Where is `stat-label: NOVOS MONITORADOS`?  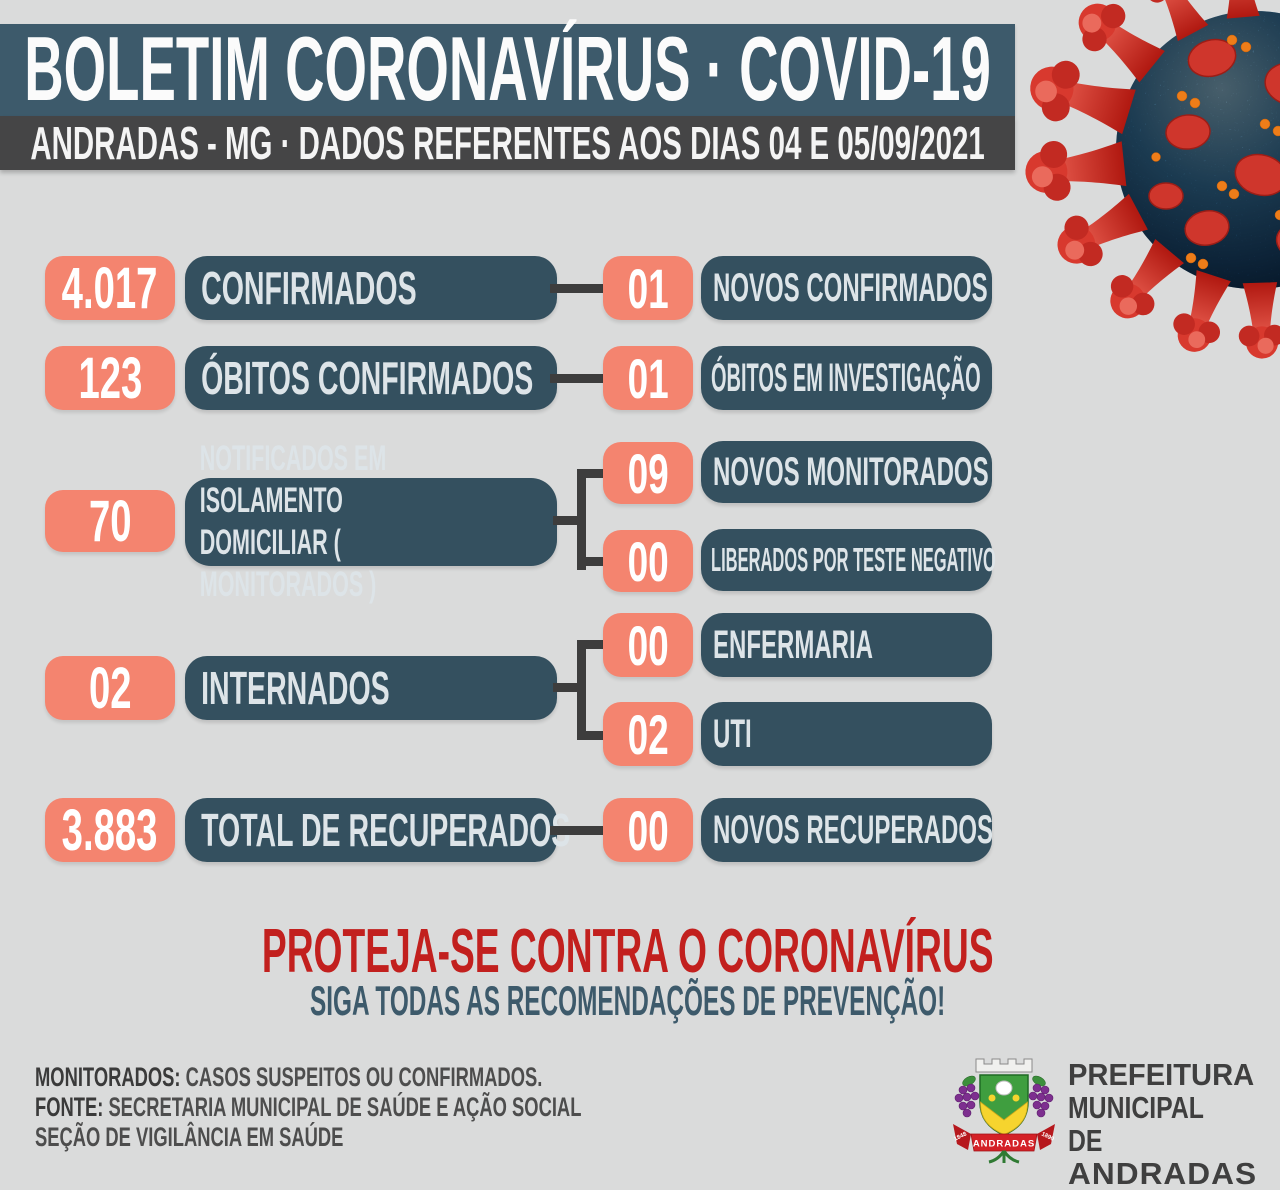
stat-label: NOVOS MONITORADOS is located at coordinates (851, 471).